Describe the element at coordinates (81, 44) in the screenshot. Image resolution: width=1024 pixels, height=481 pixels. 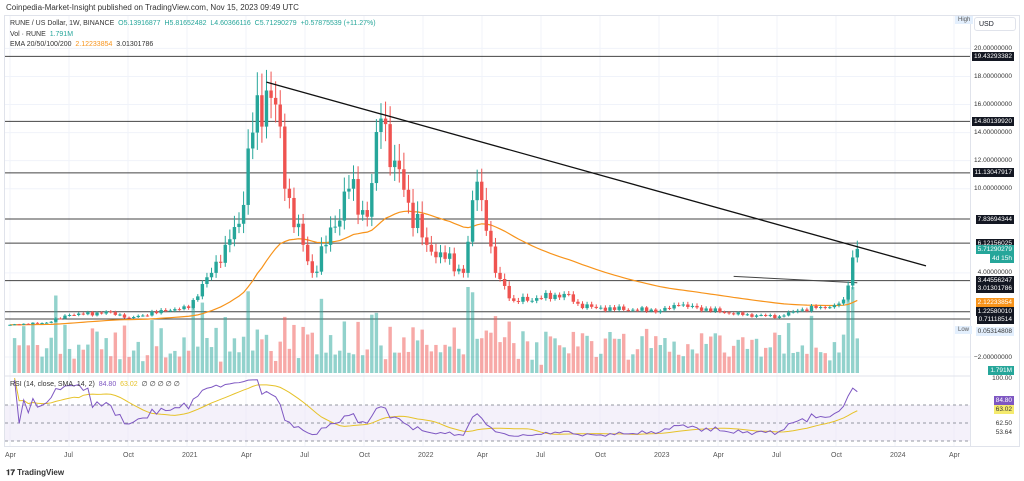
I see `ema-legend: EMA 20/50/100/200 2.12233854 3.01301786` at that location.